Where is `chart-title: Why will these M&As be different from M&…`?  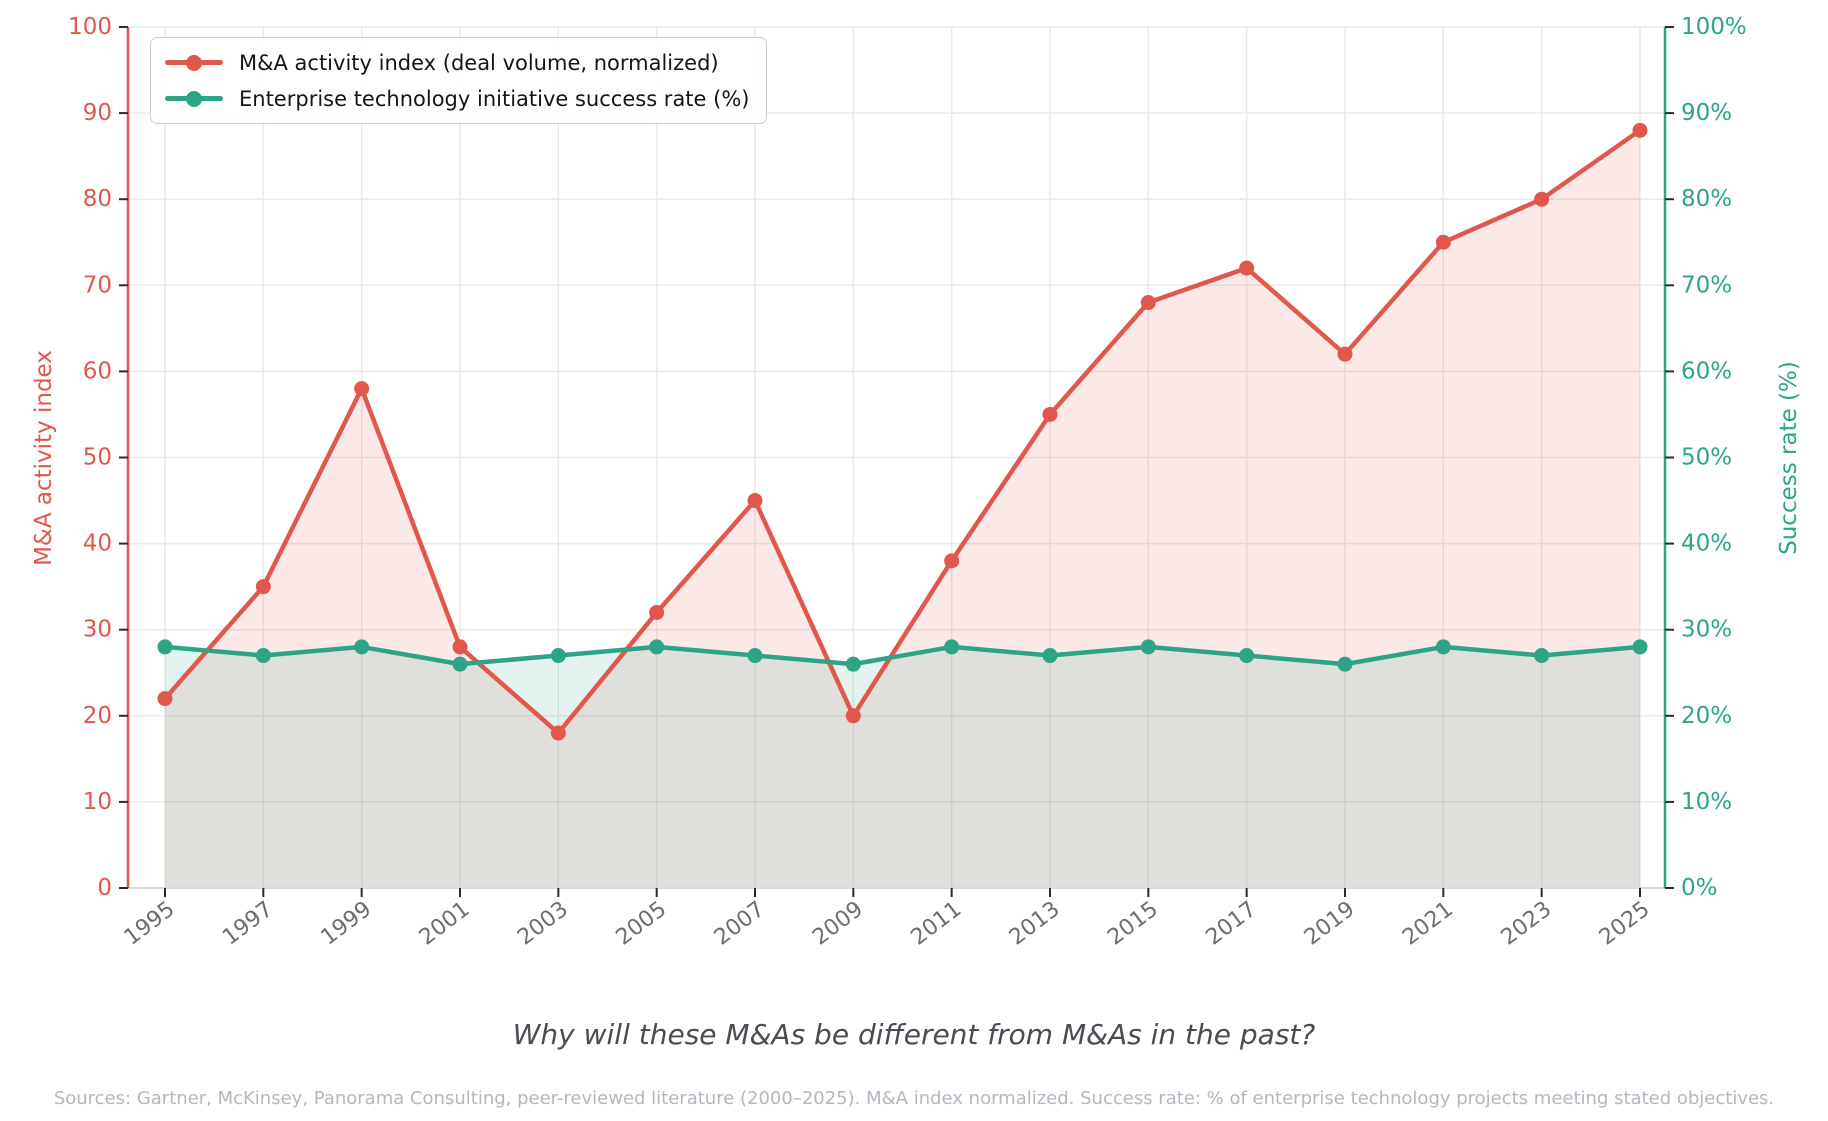 chart-title: Why will these M&As be different from M&… is located at coordinates (914, 1034).